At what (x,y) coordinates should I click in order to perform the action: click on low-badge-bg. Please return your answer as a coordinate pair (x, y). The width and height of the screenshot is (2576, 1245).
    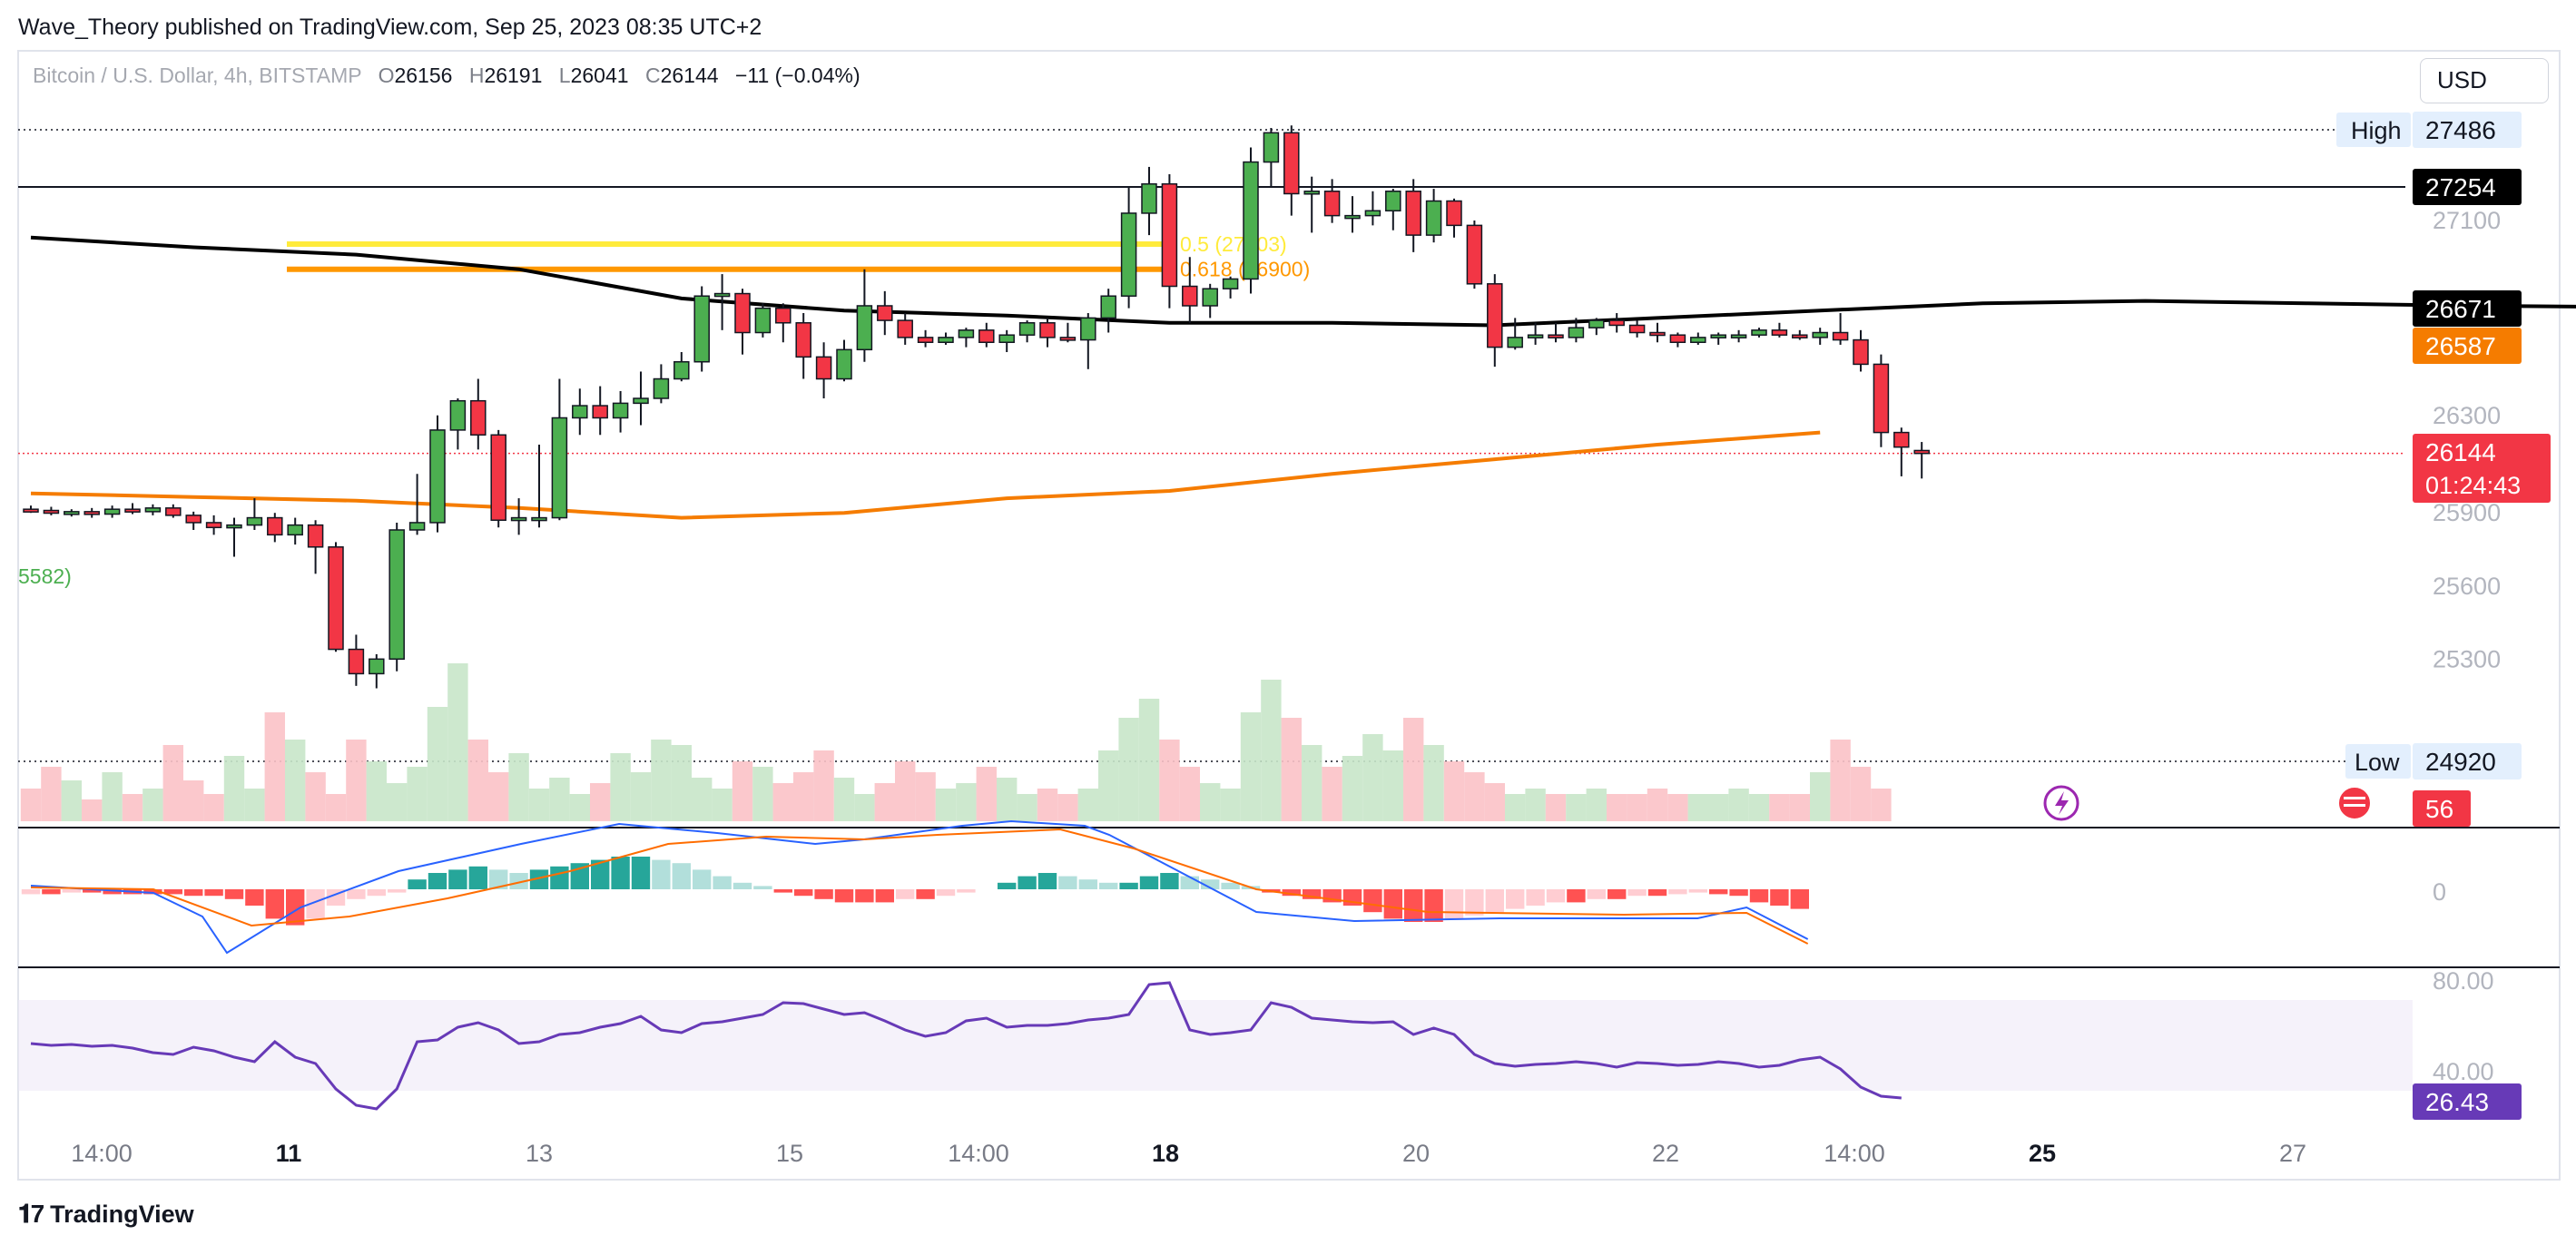
    Looking at the image, I should click on (2378, 761).